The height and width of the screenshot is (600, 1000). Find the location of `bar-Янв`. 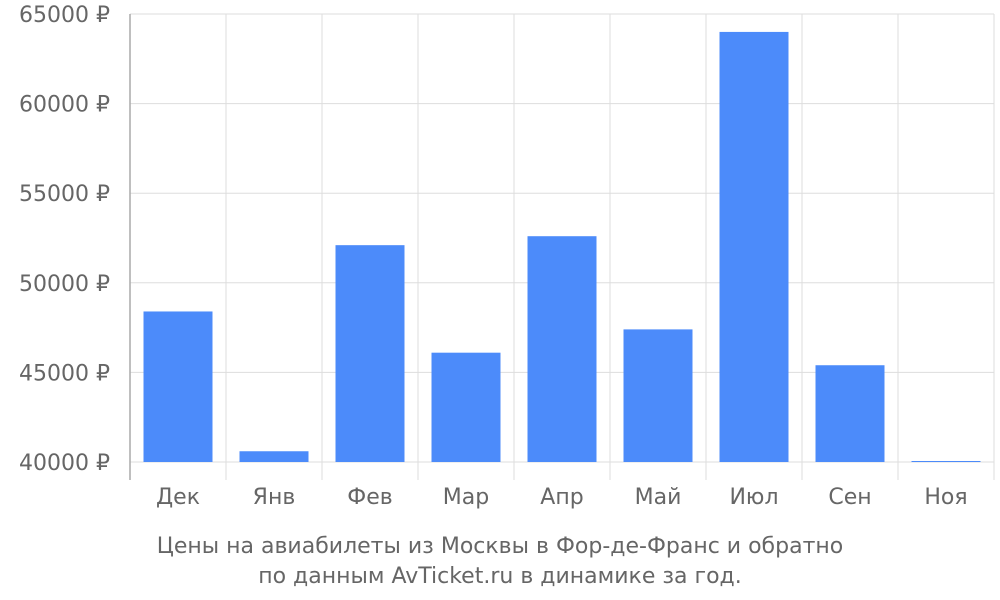

bar-Янв is located at coordinates (274, 456).